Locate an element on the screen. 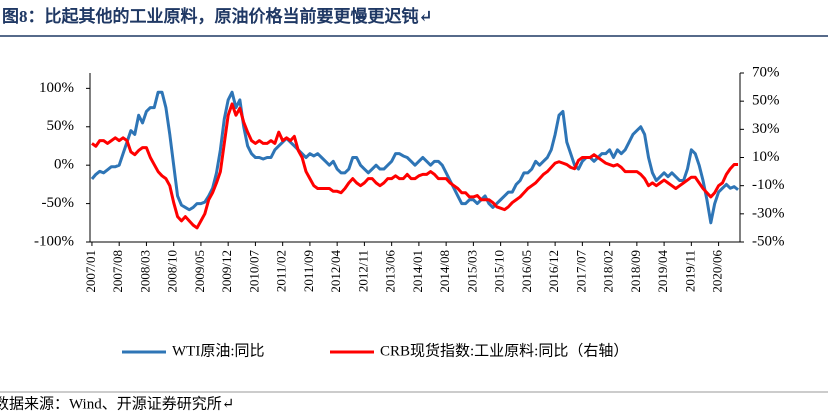 Image resolution: width=828 pixels, height=416 pixels. y2-tick-label: -50% is located at coordinates (768, 241).